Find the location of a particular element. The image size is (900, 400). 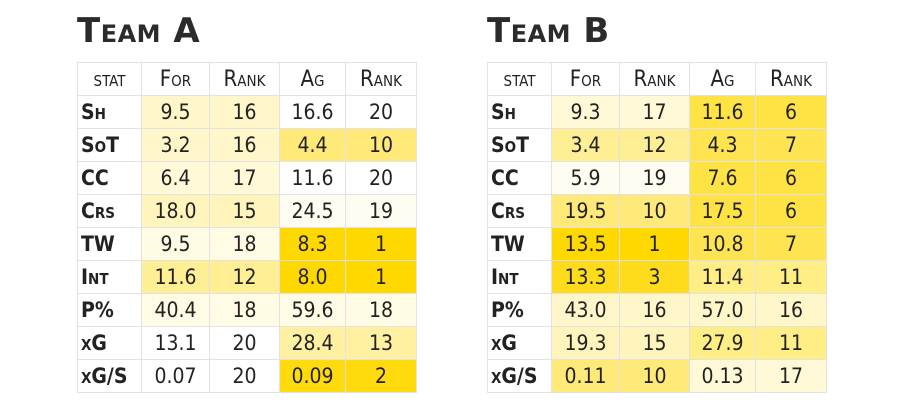

for-rank: 15 is located at coordinates (244, 211).